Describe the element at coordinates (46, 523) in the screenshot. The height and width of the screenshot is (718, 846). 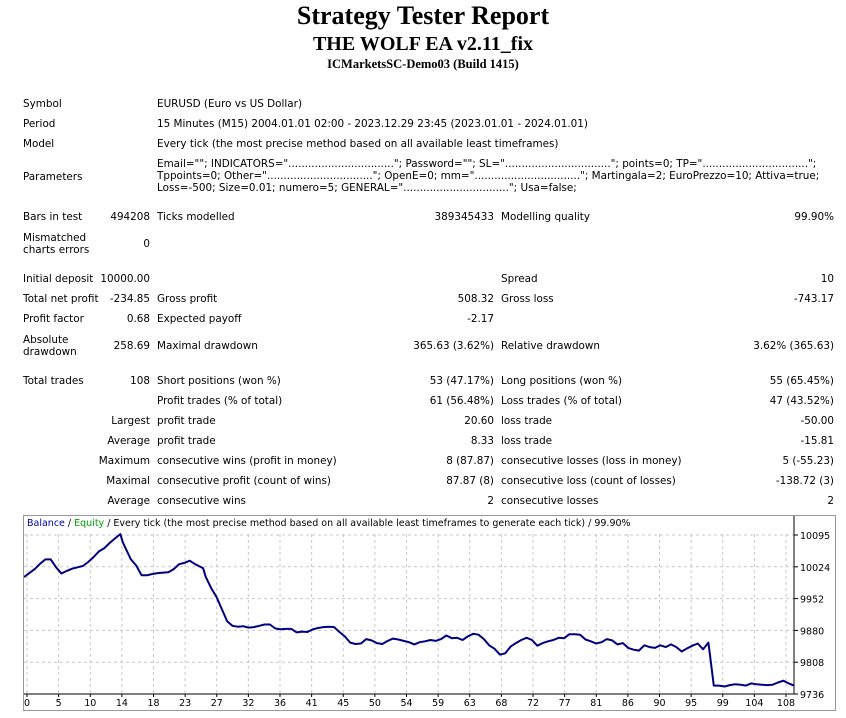
I see `legend-balance: Balance` at that location.